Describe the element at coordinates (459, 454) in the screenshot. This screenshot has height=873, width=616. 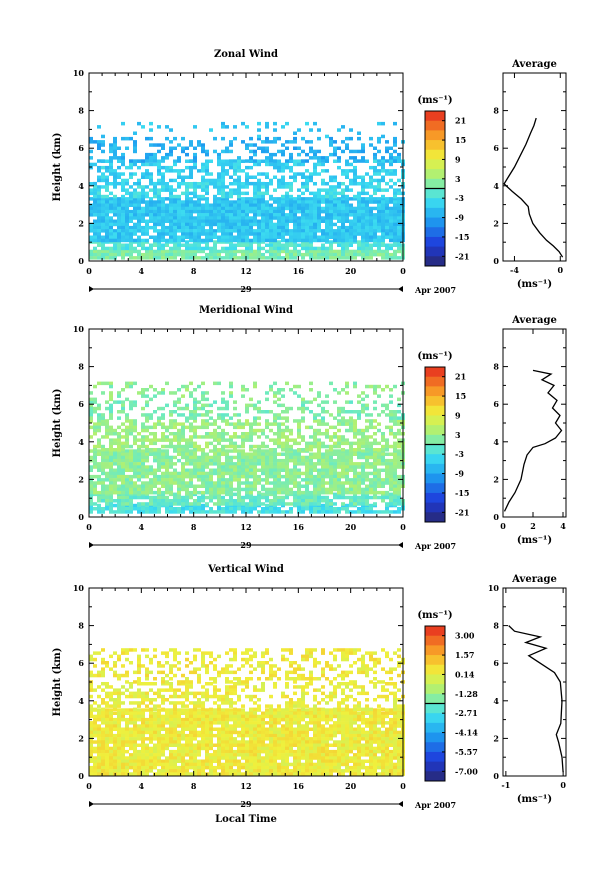
I see `colorbar-tick-label: -3` at that location.